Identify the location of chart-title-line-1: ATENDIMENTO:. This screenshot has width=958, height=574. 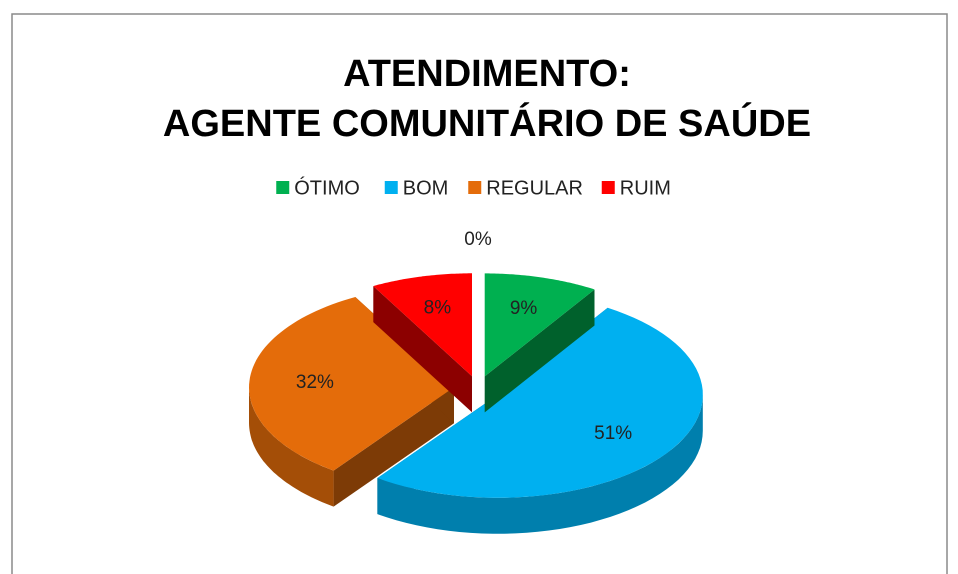
(487, 74).